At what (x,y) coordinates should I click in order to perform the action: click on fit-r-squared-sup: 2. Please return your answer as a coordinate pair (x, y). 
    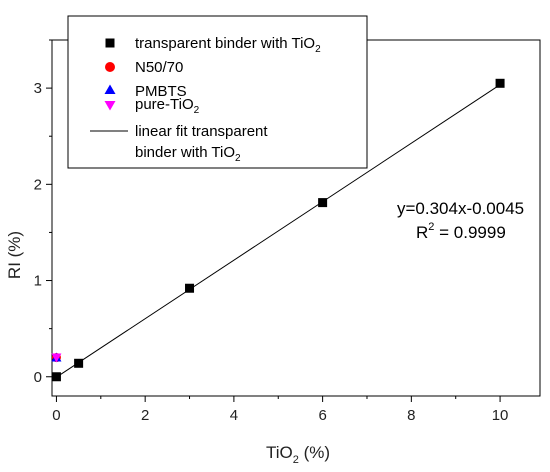
    Looking at the image, I should click on (431, 227).